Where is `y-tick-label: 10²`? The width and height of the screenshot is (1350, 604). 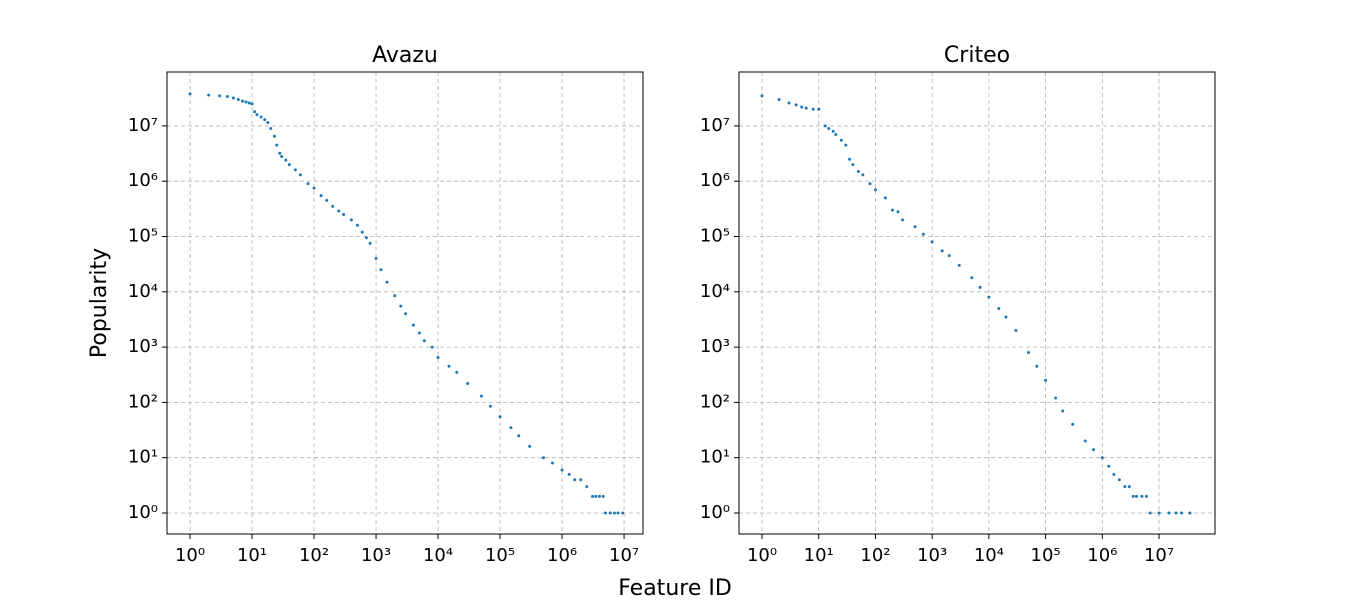 y-tick-label: 10² is located at coordinates (715, 401).